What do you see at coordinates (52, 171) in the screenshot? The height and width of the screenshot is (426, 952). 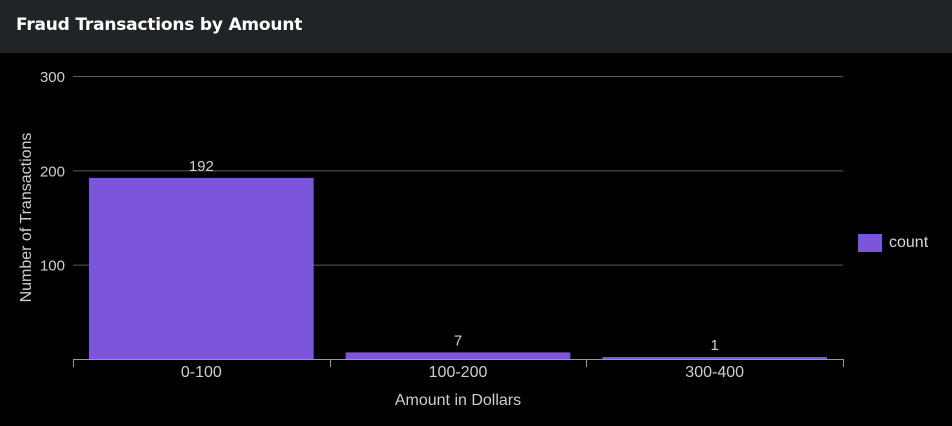 I see `y-tick-label: 200` at bounding box center [52, 171].